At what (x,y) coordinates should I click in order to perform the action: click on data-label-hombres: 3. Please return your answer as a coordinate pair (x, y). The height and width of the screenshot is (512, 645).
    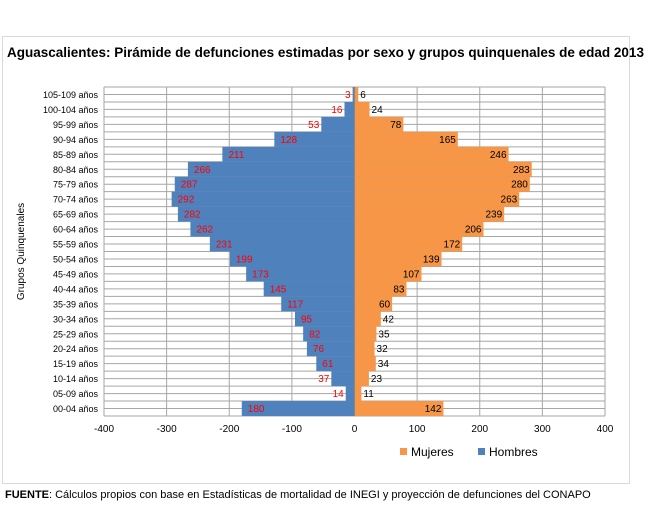
    Looking at the image, I should click on (348, 95).